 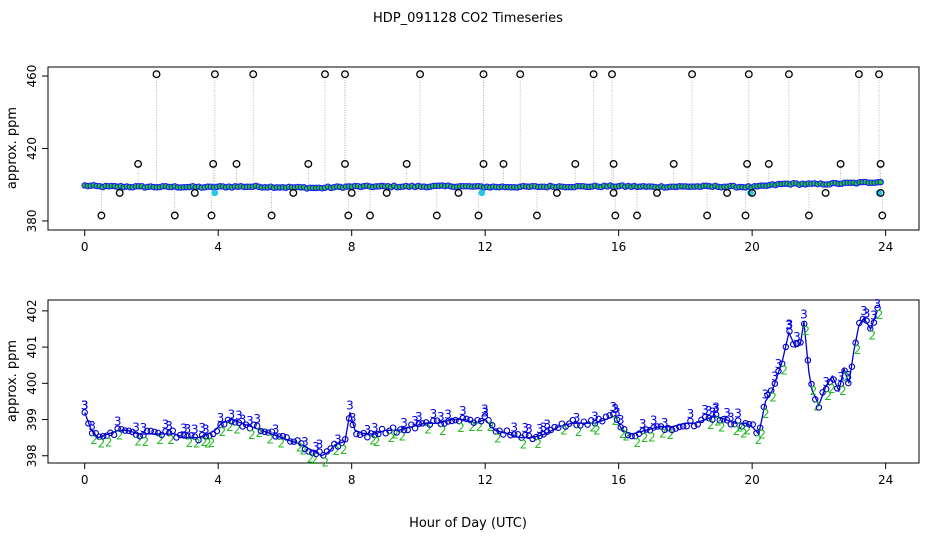 I want to click on baseline-sample-point, so click(x=880, y=182).